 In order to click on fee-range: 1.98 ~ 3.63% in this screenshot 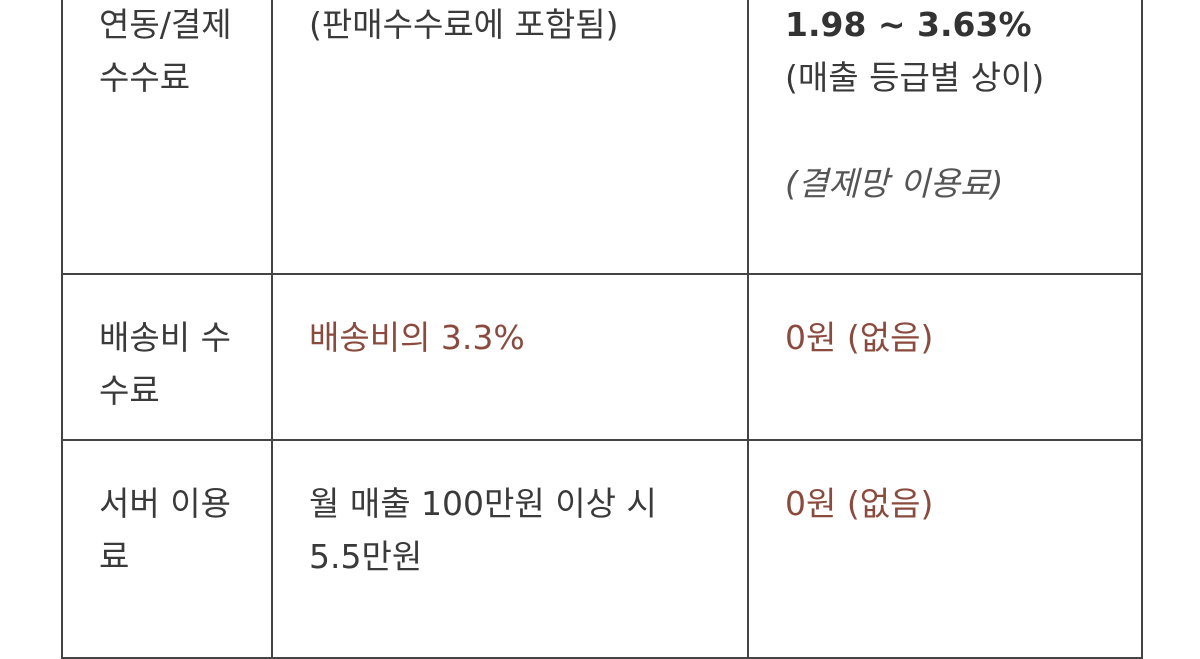, I will do `click(908, 24)`.